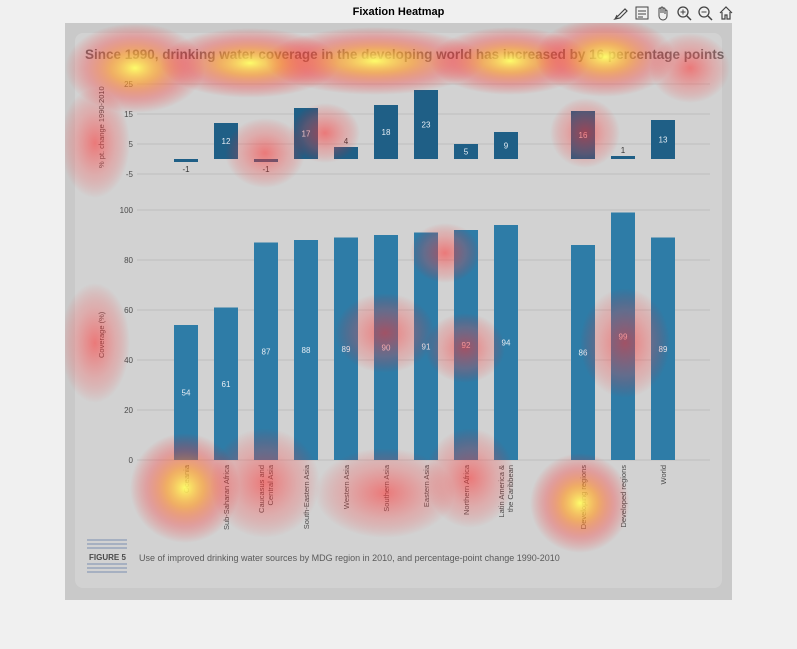  What do you see at coordinates (226, 384) in the screenshot?
I see `coverage-data-label: 61` at bounding box center [226, 384].